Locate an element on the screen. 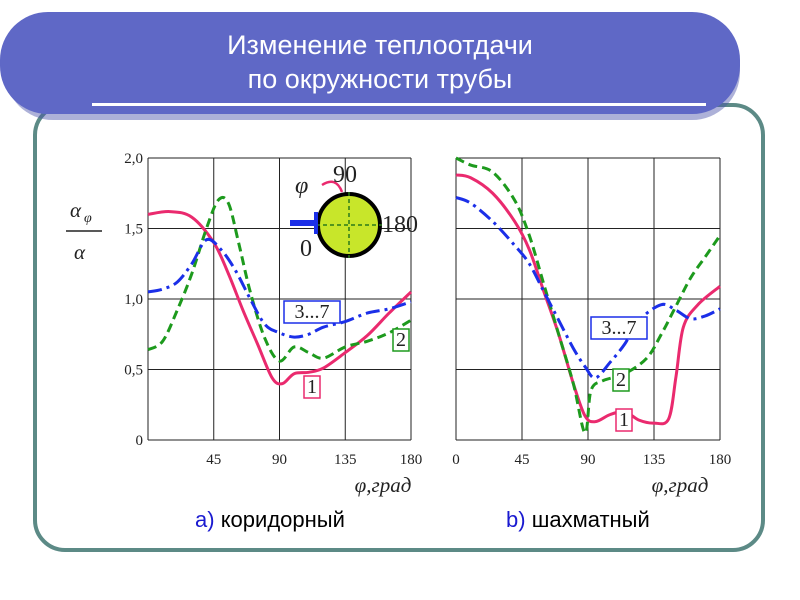  caption-staggered: b) шахматный is located at coordinates (578, 520).